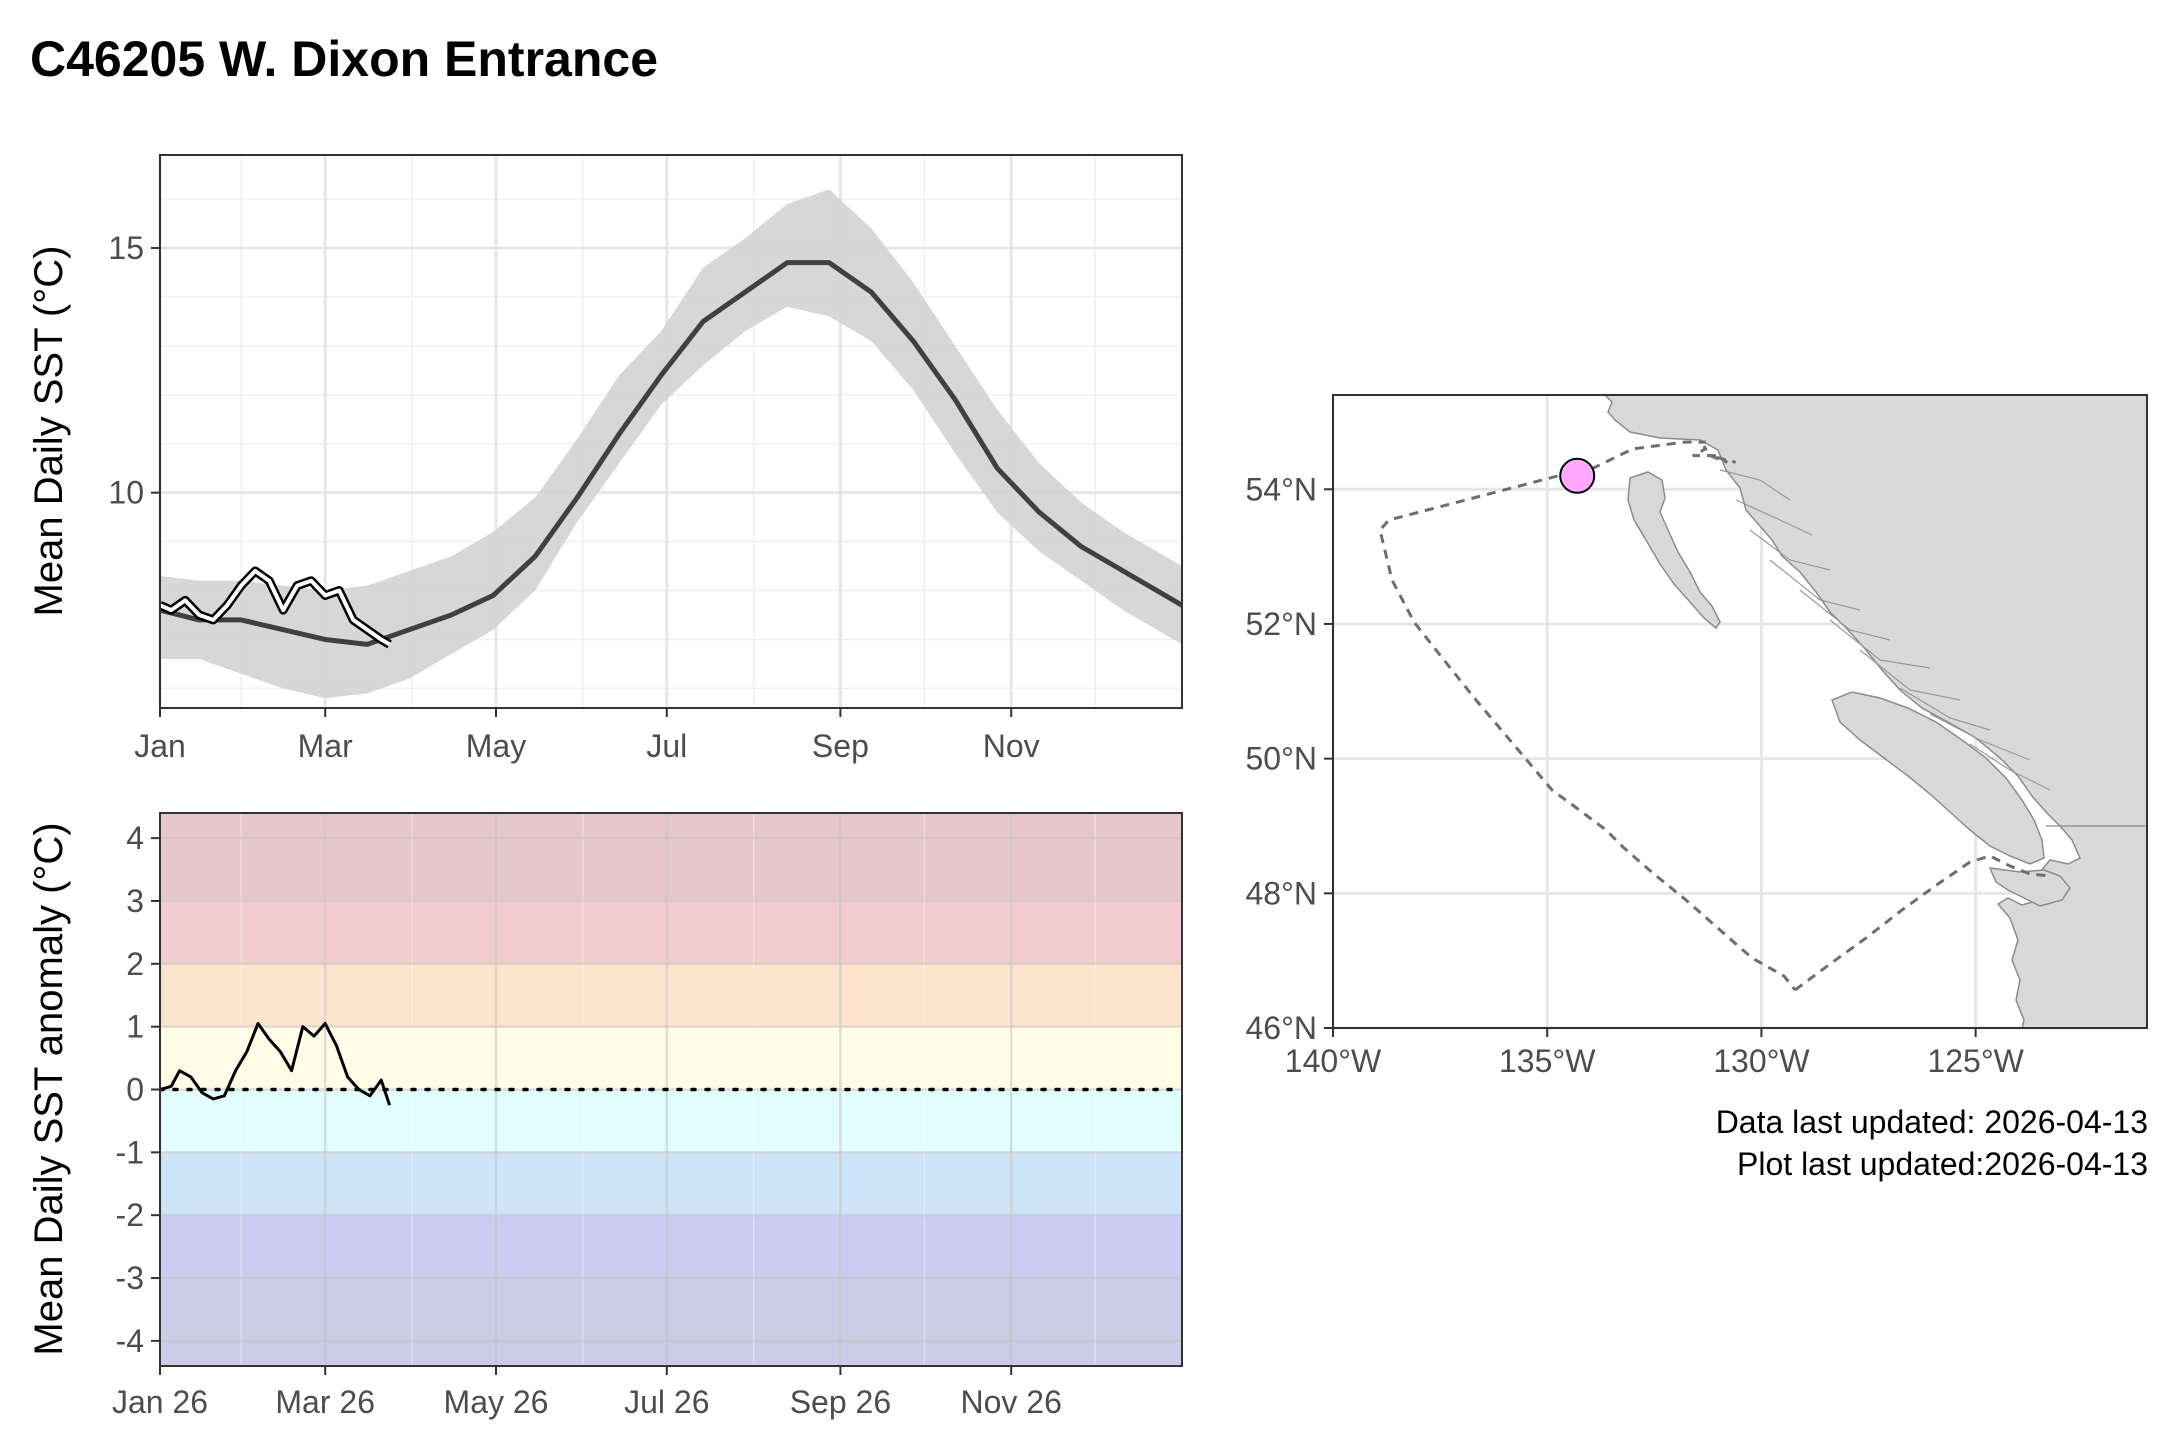 The image size is (2160, 1440). I want to click on top-y-axis: 10 15, so click(134, 370).